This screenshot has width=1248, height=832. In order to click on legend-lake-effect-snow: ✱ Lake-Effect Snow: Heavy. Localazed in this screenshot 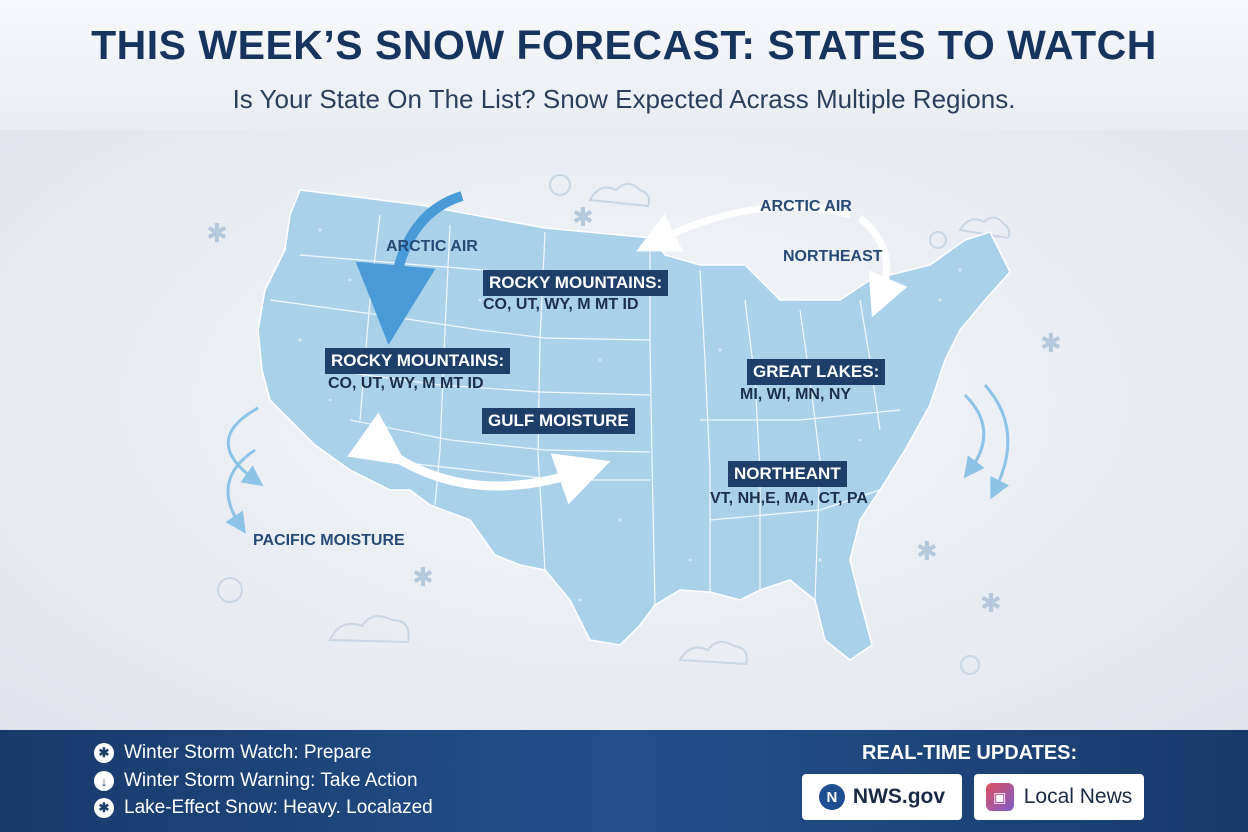, I will do `click(263, 808)`.